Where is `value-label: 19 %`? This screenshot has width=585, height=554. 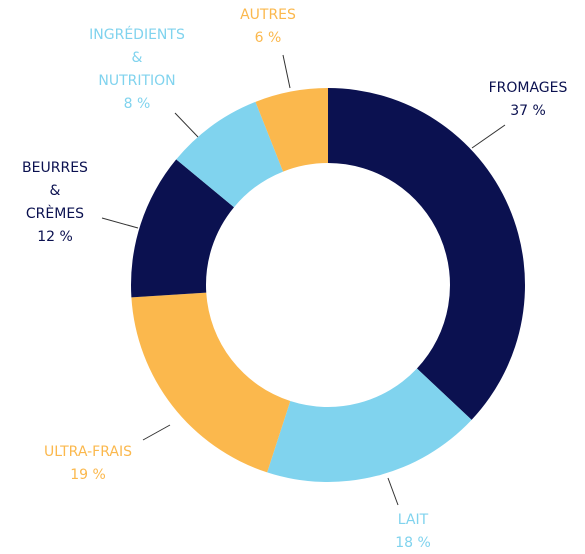
value-label: 19 % is located at coordinates (88, 475).